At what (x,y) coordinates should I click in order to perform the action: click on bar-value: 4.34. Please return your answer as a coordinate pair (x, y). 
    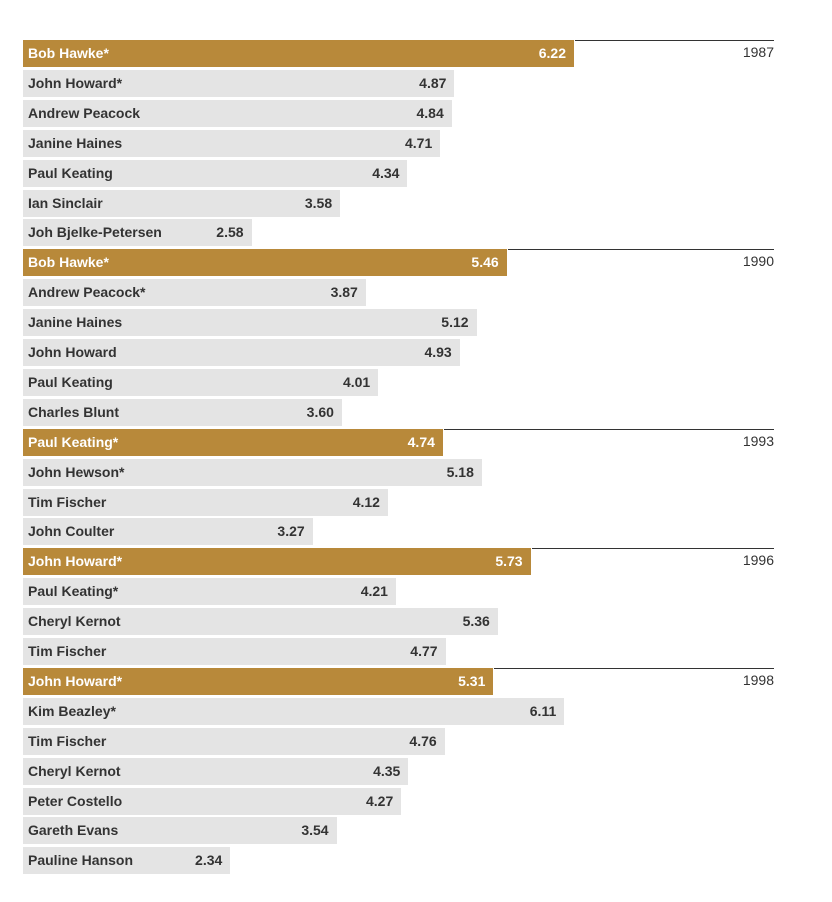
    Looking at the image, I should click on (386, 172).